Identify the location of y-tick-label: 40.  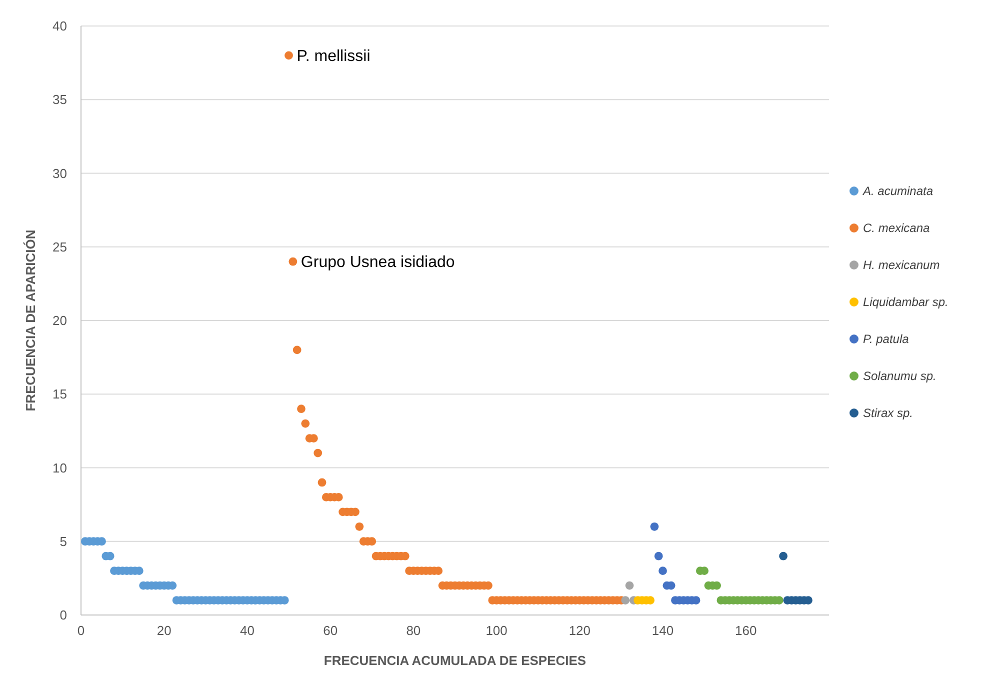
(59, 26).